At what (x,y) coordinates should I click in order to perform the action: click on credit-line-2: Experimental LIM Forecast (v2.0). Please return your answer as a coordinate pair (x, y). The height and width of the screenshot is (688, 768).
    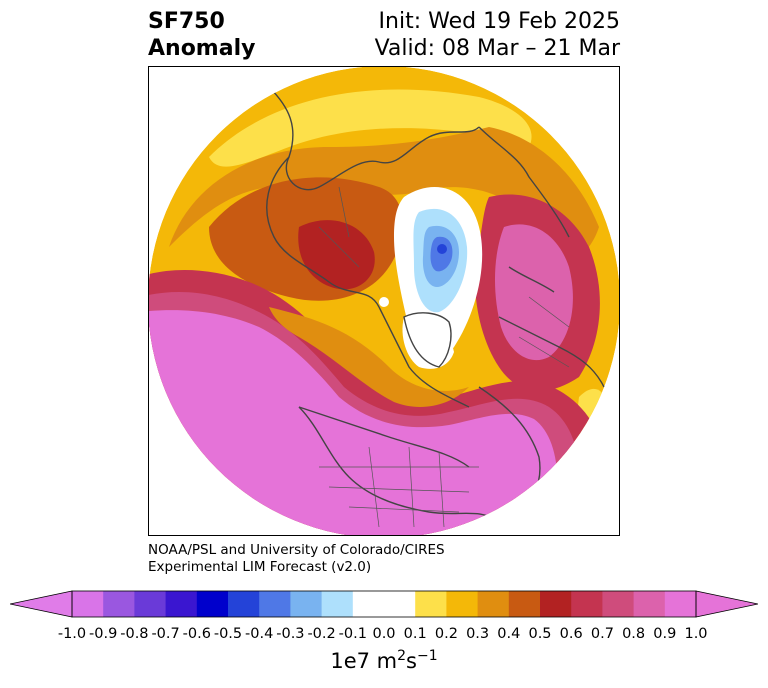
    Looking at the image, I should click on (260, 567).